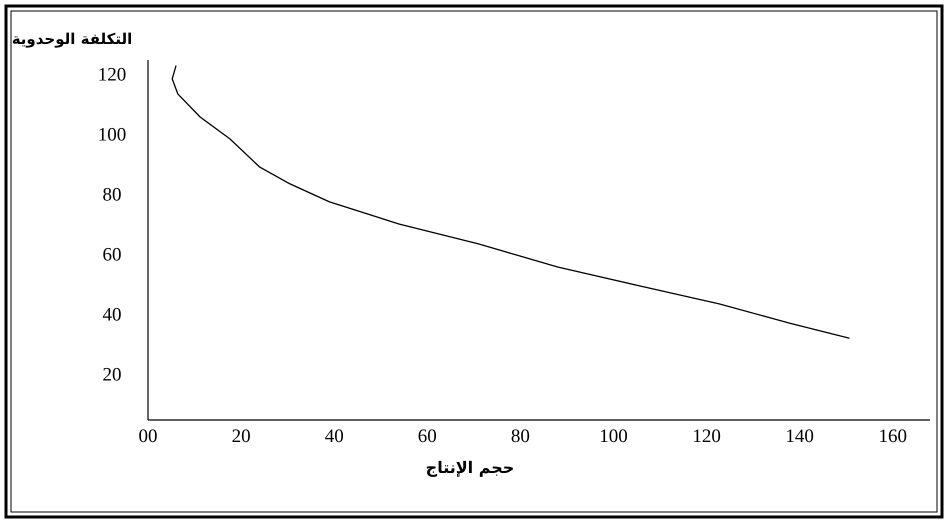 This screenshot has width=948, height=523. I want to click on y-tick-label: 40, so click(112, 315).